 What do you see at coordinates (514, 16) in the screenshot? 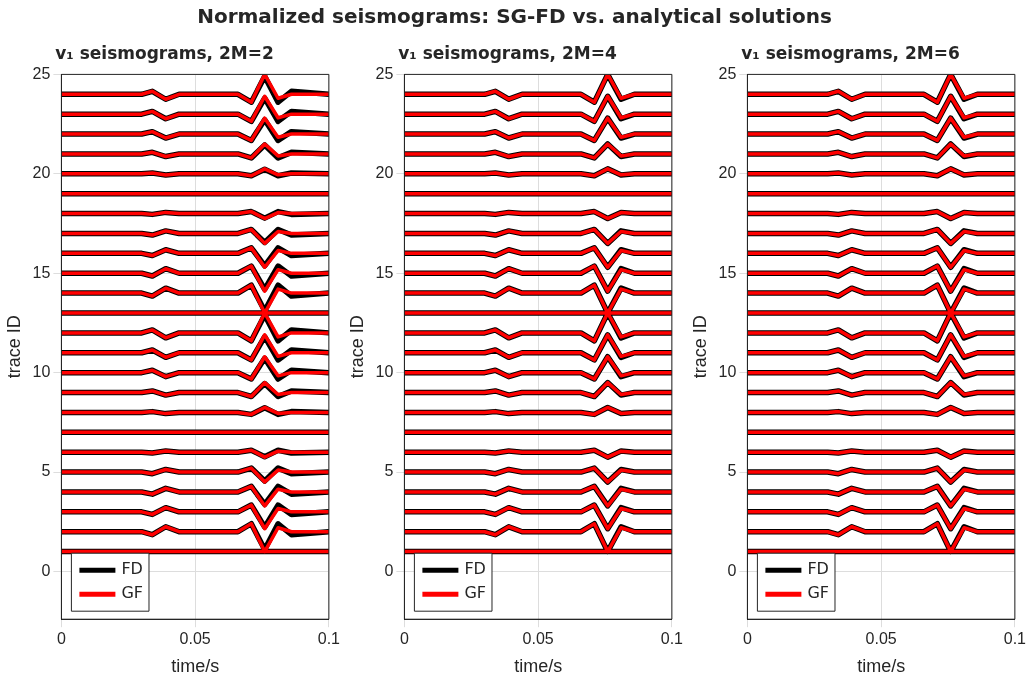
I see `text: Normalized seismograms: SG-FD vs. analytical solutions` at bounding box center [514, 16].